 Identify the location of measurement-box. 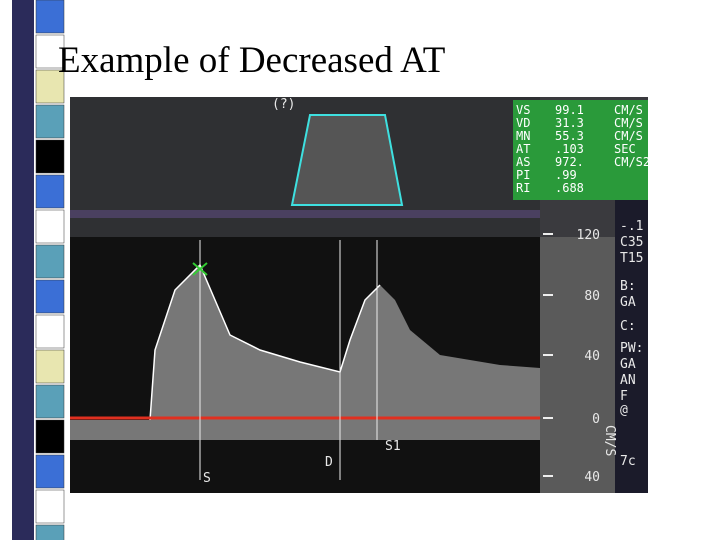
(580, 150).